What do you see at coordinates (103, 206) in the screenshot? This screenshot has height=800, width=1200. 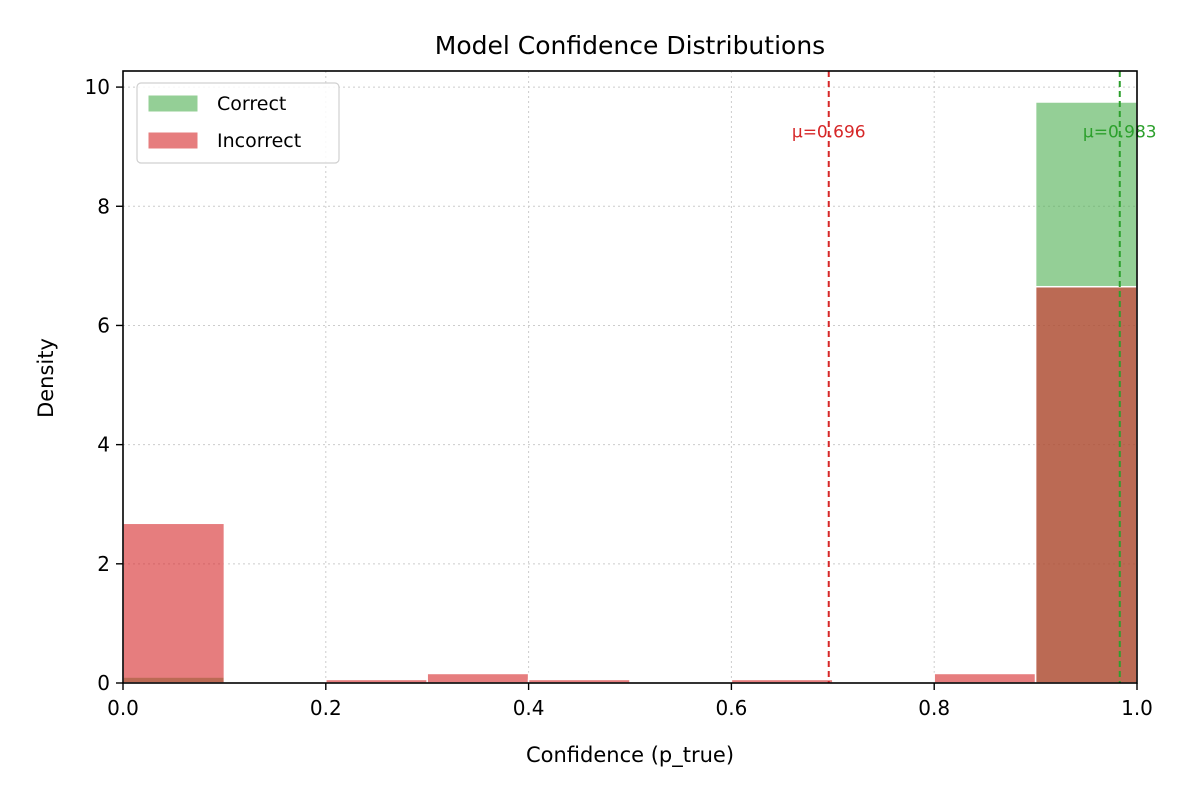 I see `y-tick-label: 8` at bounding box center [103, 206].